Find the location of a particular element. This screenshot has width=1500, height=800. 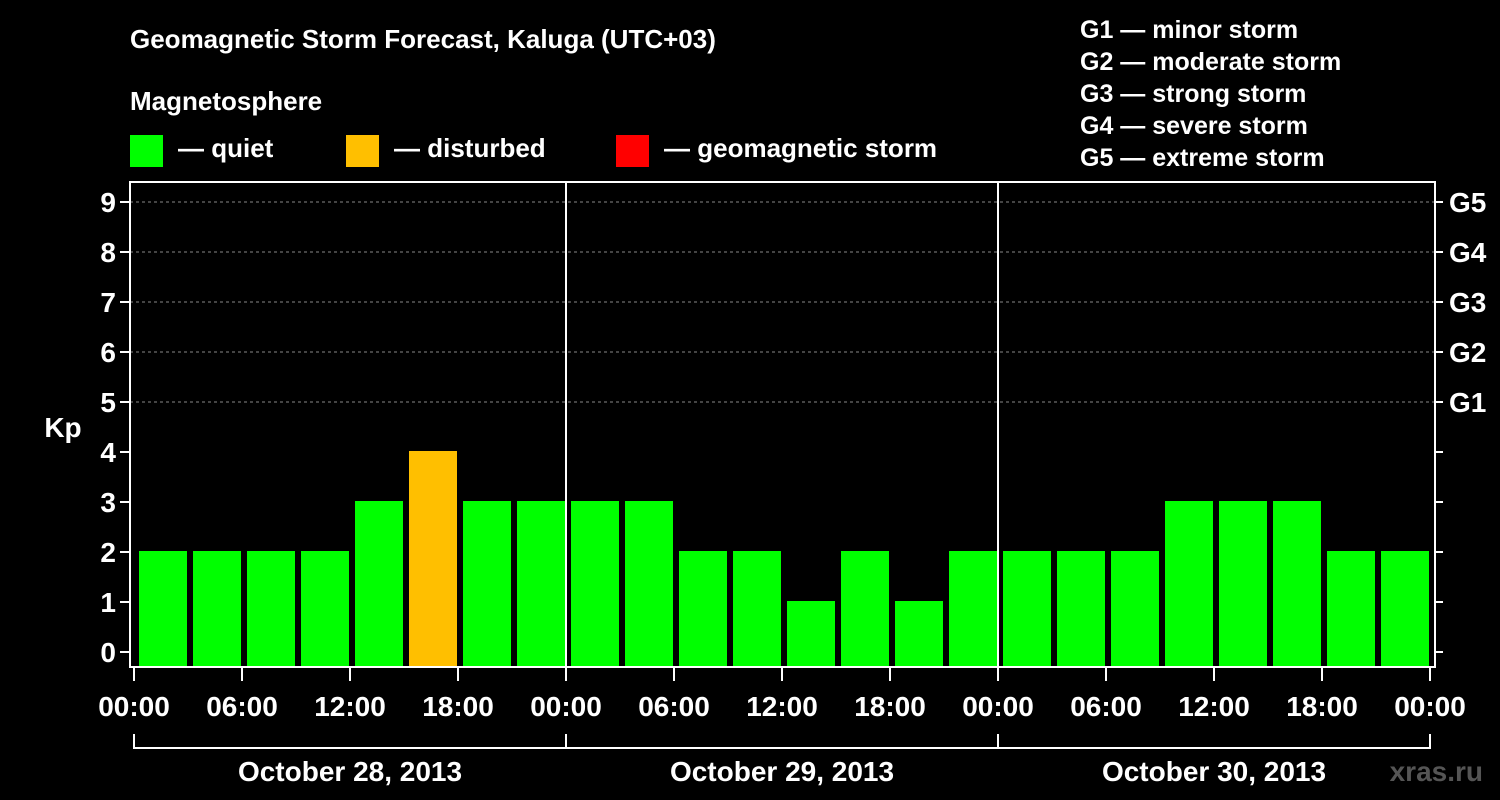

y-tick-label-5: 5 is located at coordinates (108, 402).